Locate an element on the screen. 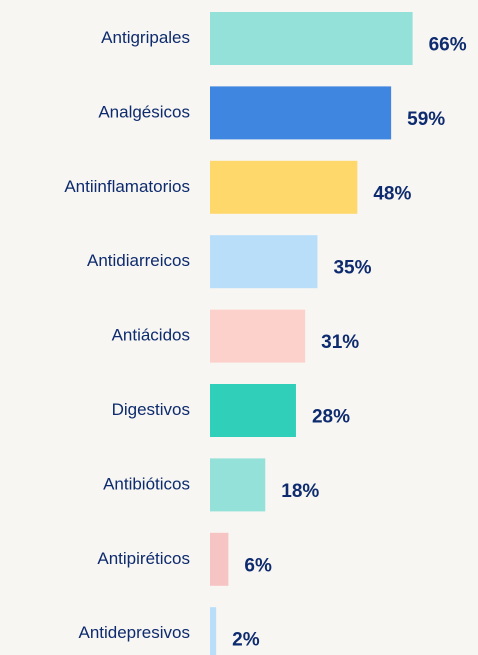 The width and height of the screenshot is (478, 655). category-label: Analgésicos is located at coordinates (144, 111).